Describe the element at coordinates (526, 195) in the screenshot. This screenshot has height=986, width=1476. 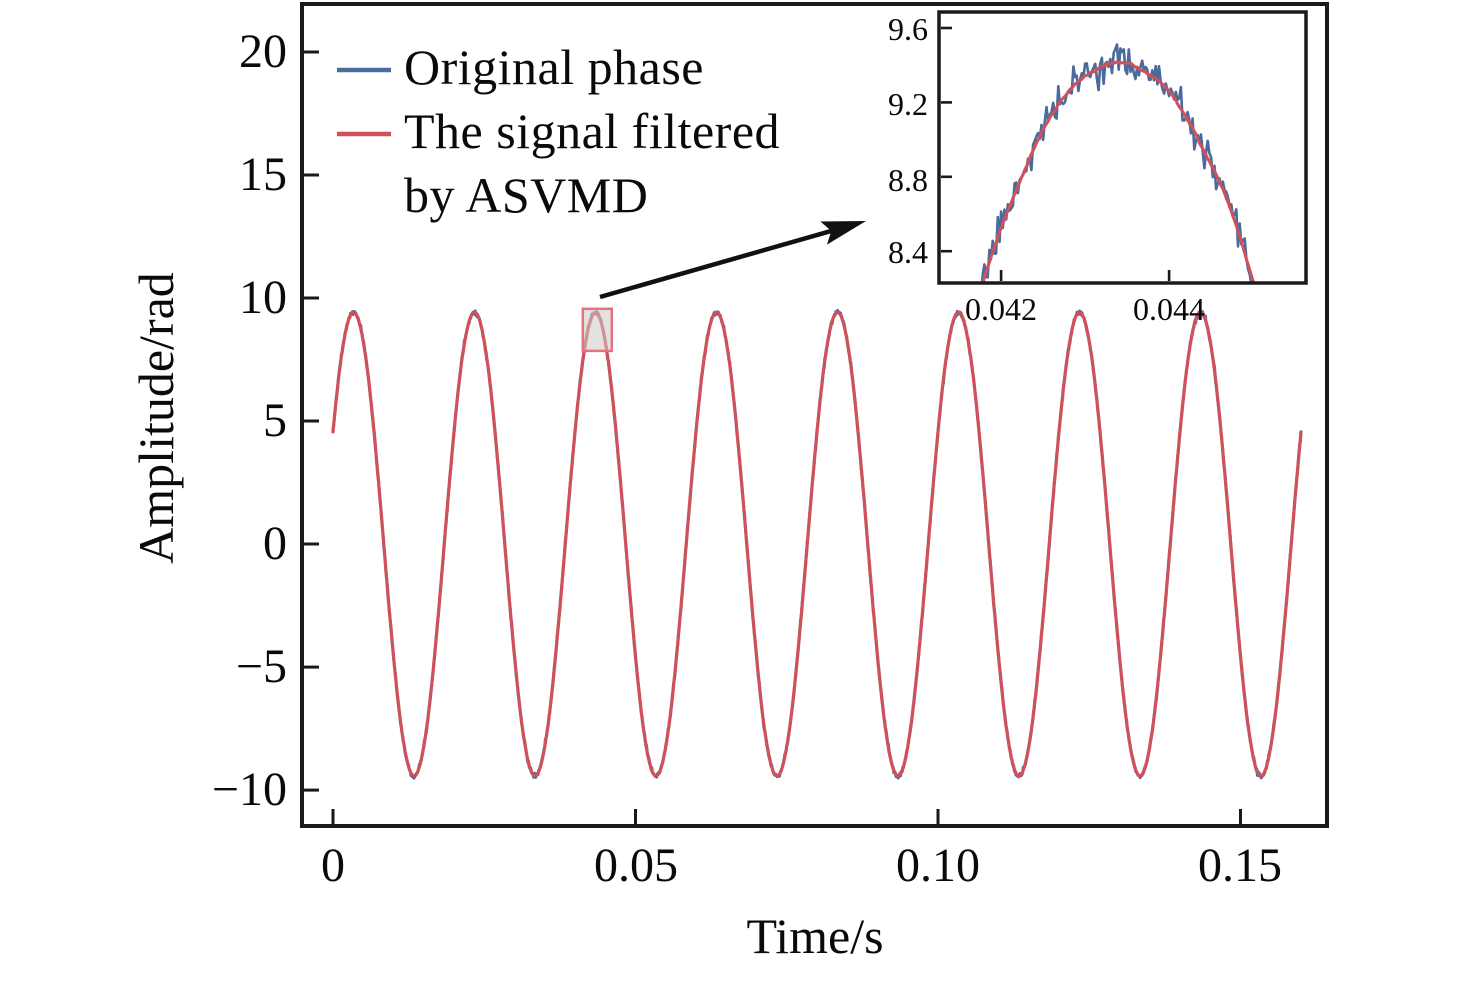
I see `legend-label-filtered-line2: by ASVMD` at that location.